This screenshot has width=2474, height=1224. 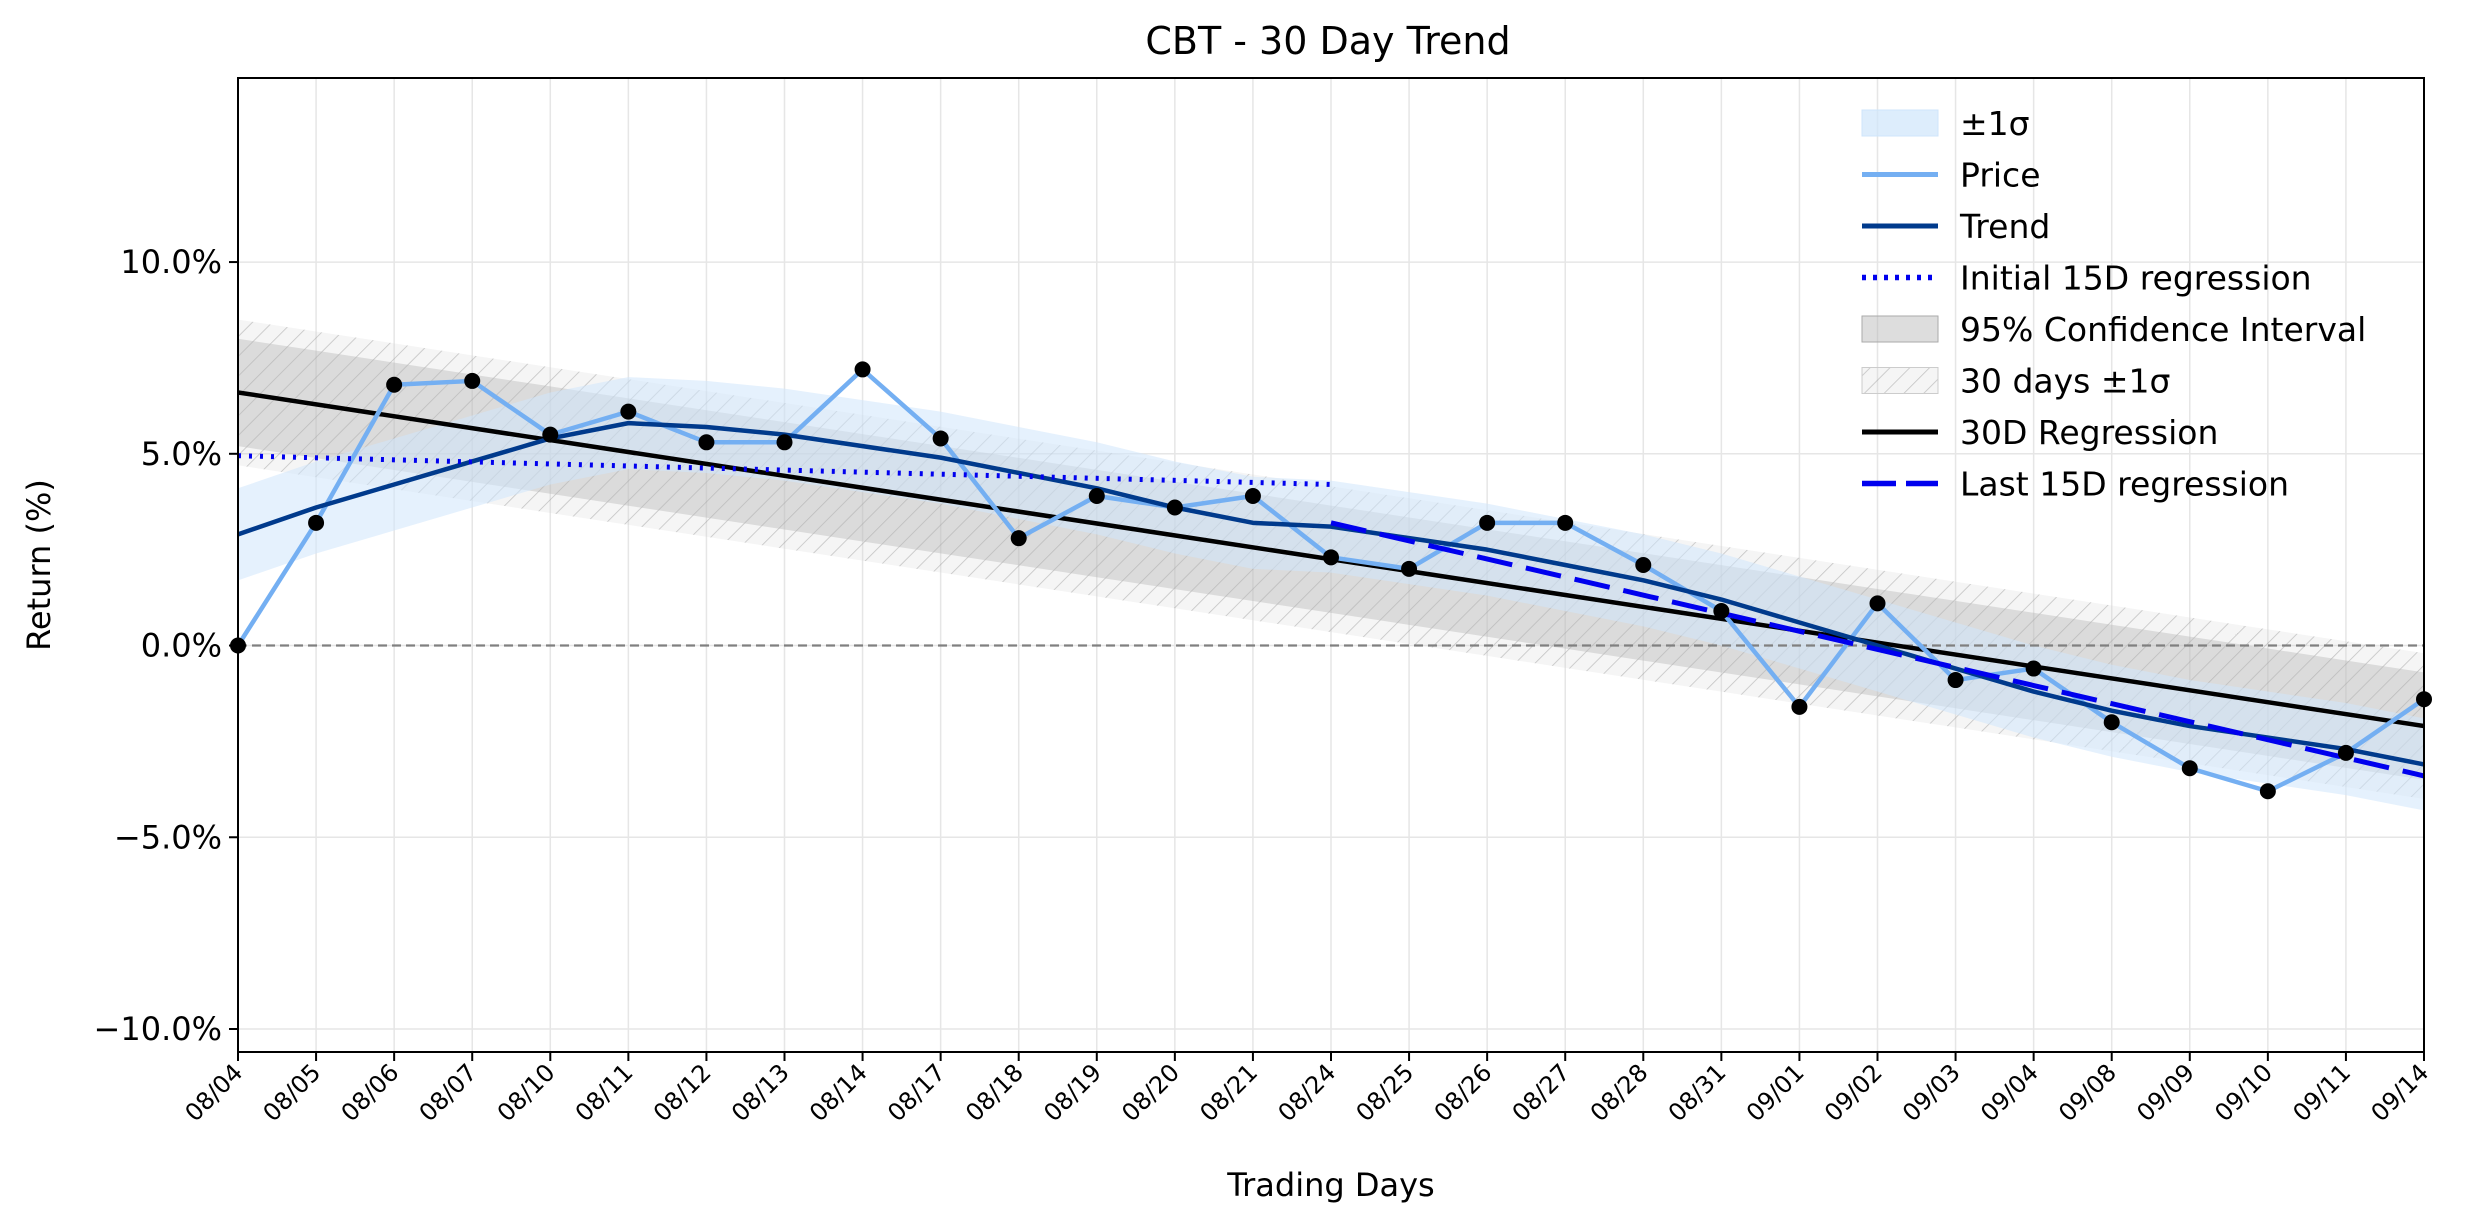 What do you see at coordinates (39, 565) in the screenshot?
I see `y-axis-label: Return (%)` at bounding box center [39, 565].